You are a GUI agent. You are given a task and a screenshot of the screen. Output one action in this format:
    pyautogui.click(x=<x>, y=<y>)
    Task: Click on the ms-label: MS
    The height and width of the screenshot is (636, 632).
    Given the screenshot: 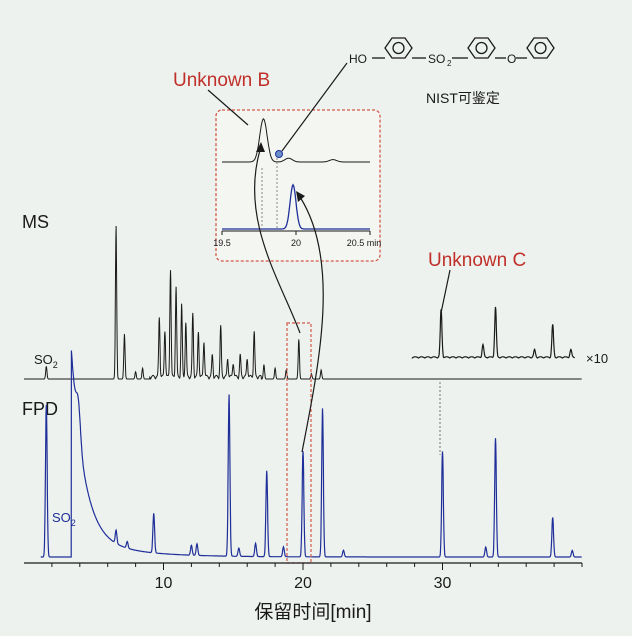 What is the action you would take?
    pyautogui.click(x=35, y=222)
    